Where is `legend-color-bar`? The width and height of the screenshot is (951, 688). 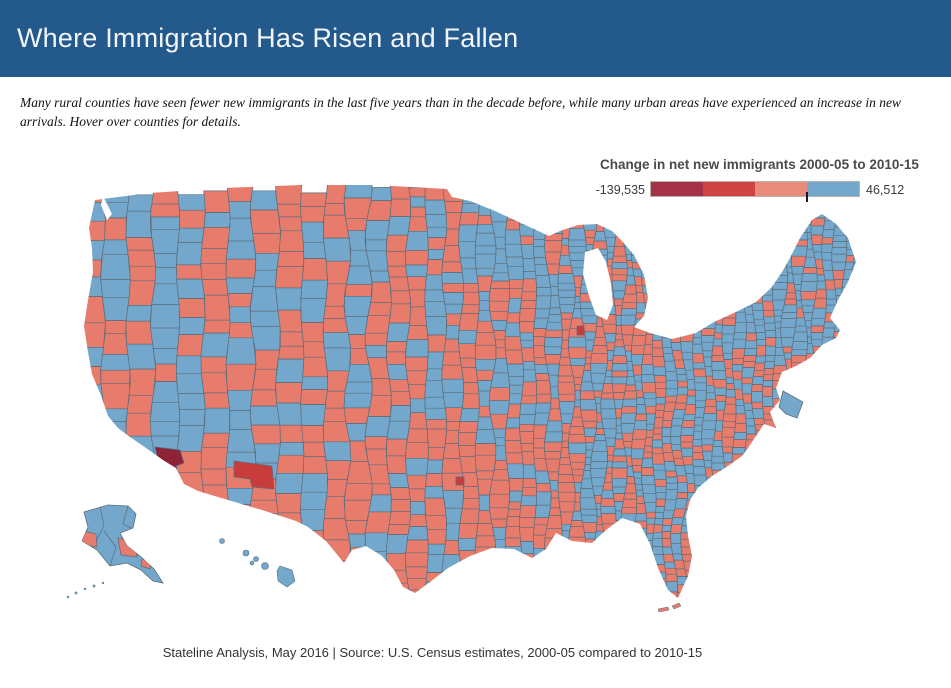
legend-color-bar is located at coordinates (755, 189).